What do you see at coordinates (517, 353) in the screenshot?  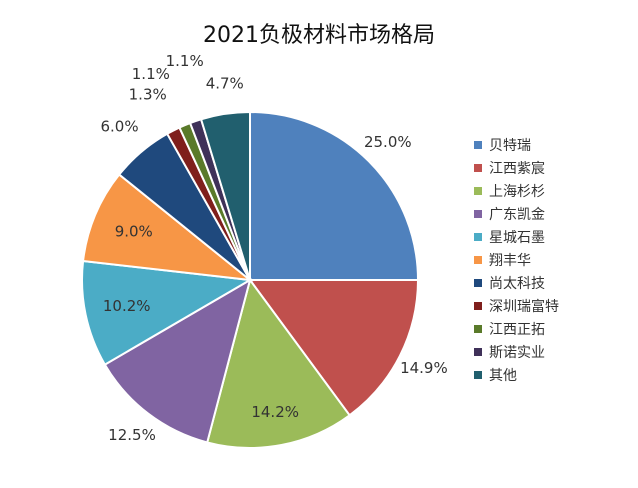 I see `legend-label: 斯诺实业` at bounding box center [517, 353].